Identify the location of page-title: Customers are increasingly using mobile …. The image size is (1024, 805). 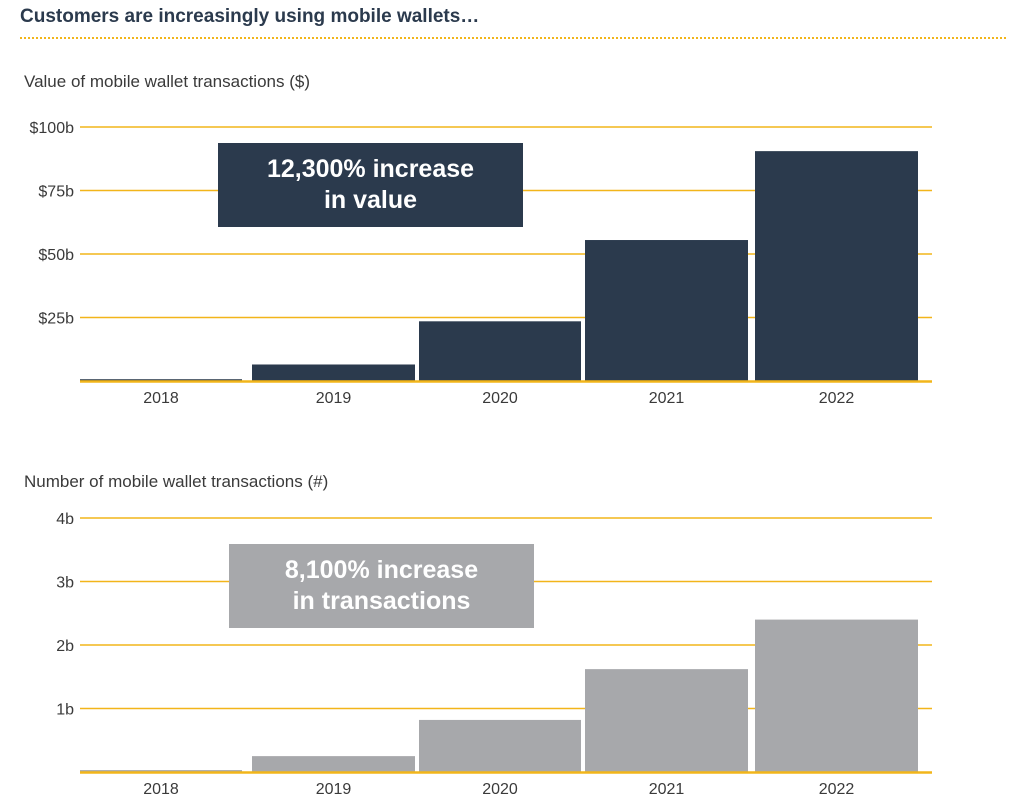
(250, 16).